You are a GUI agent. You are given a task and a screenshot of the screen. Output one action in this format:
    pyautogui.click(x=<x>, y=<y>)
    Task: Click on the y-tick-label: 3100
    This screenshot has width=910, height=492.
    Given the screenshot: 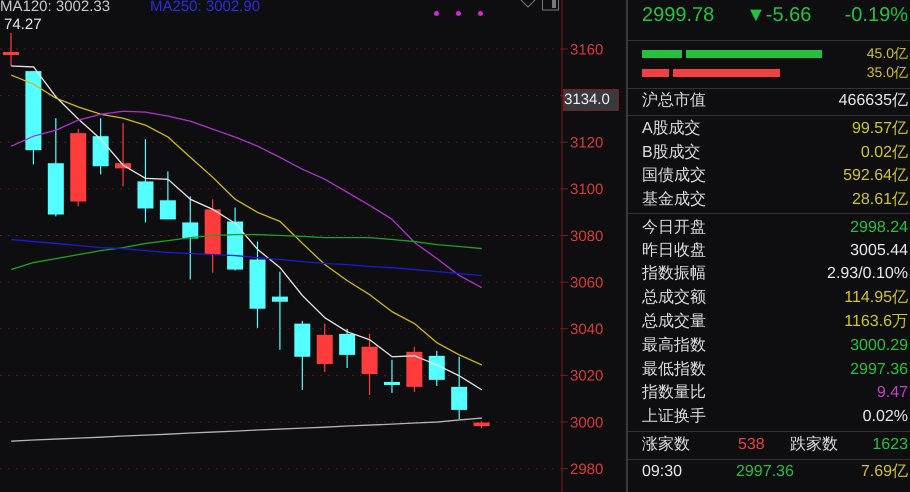 What is the action you would take?
    pyautogui.click(x=587, y=189)
    